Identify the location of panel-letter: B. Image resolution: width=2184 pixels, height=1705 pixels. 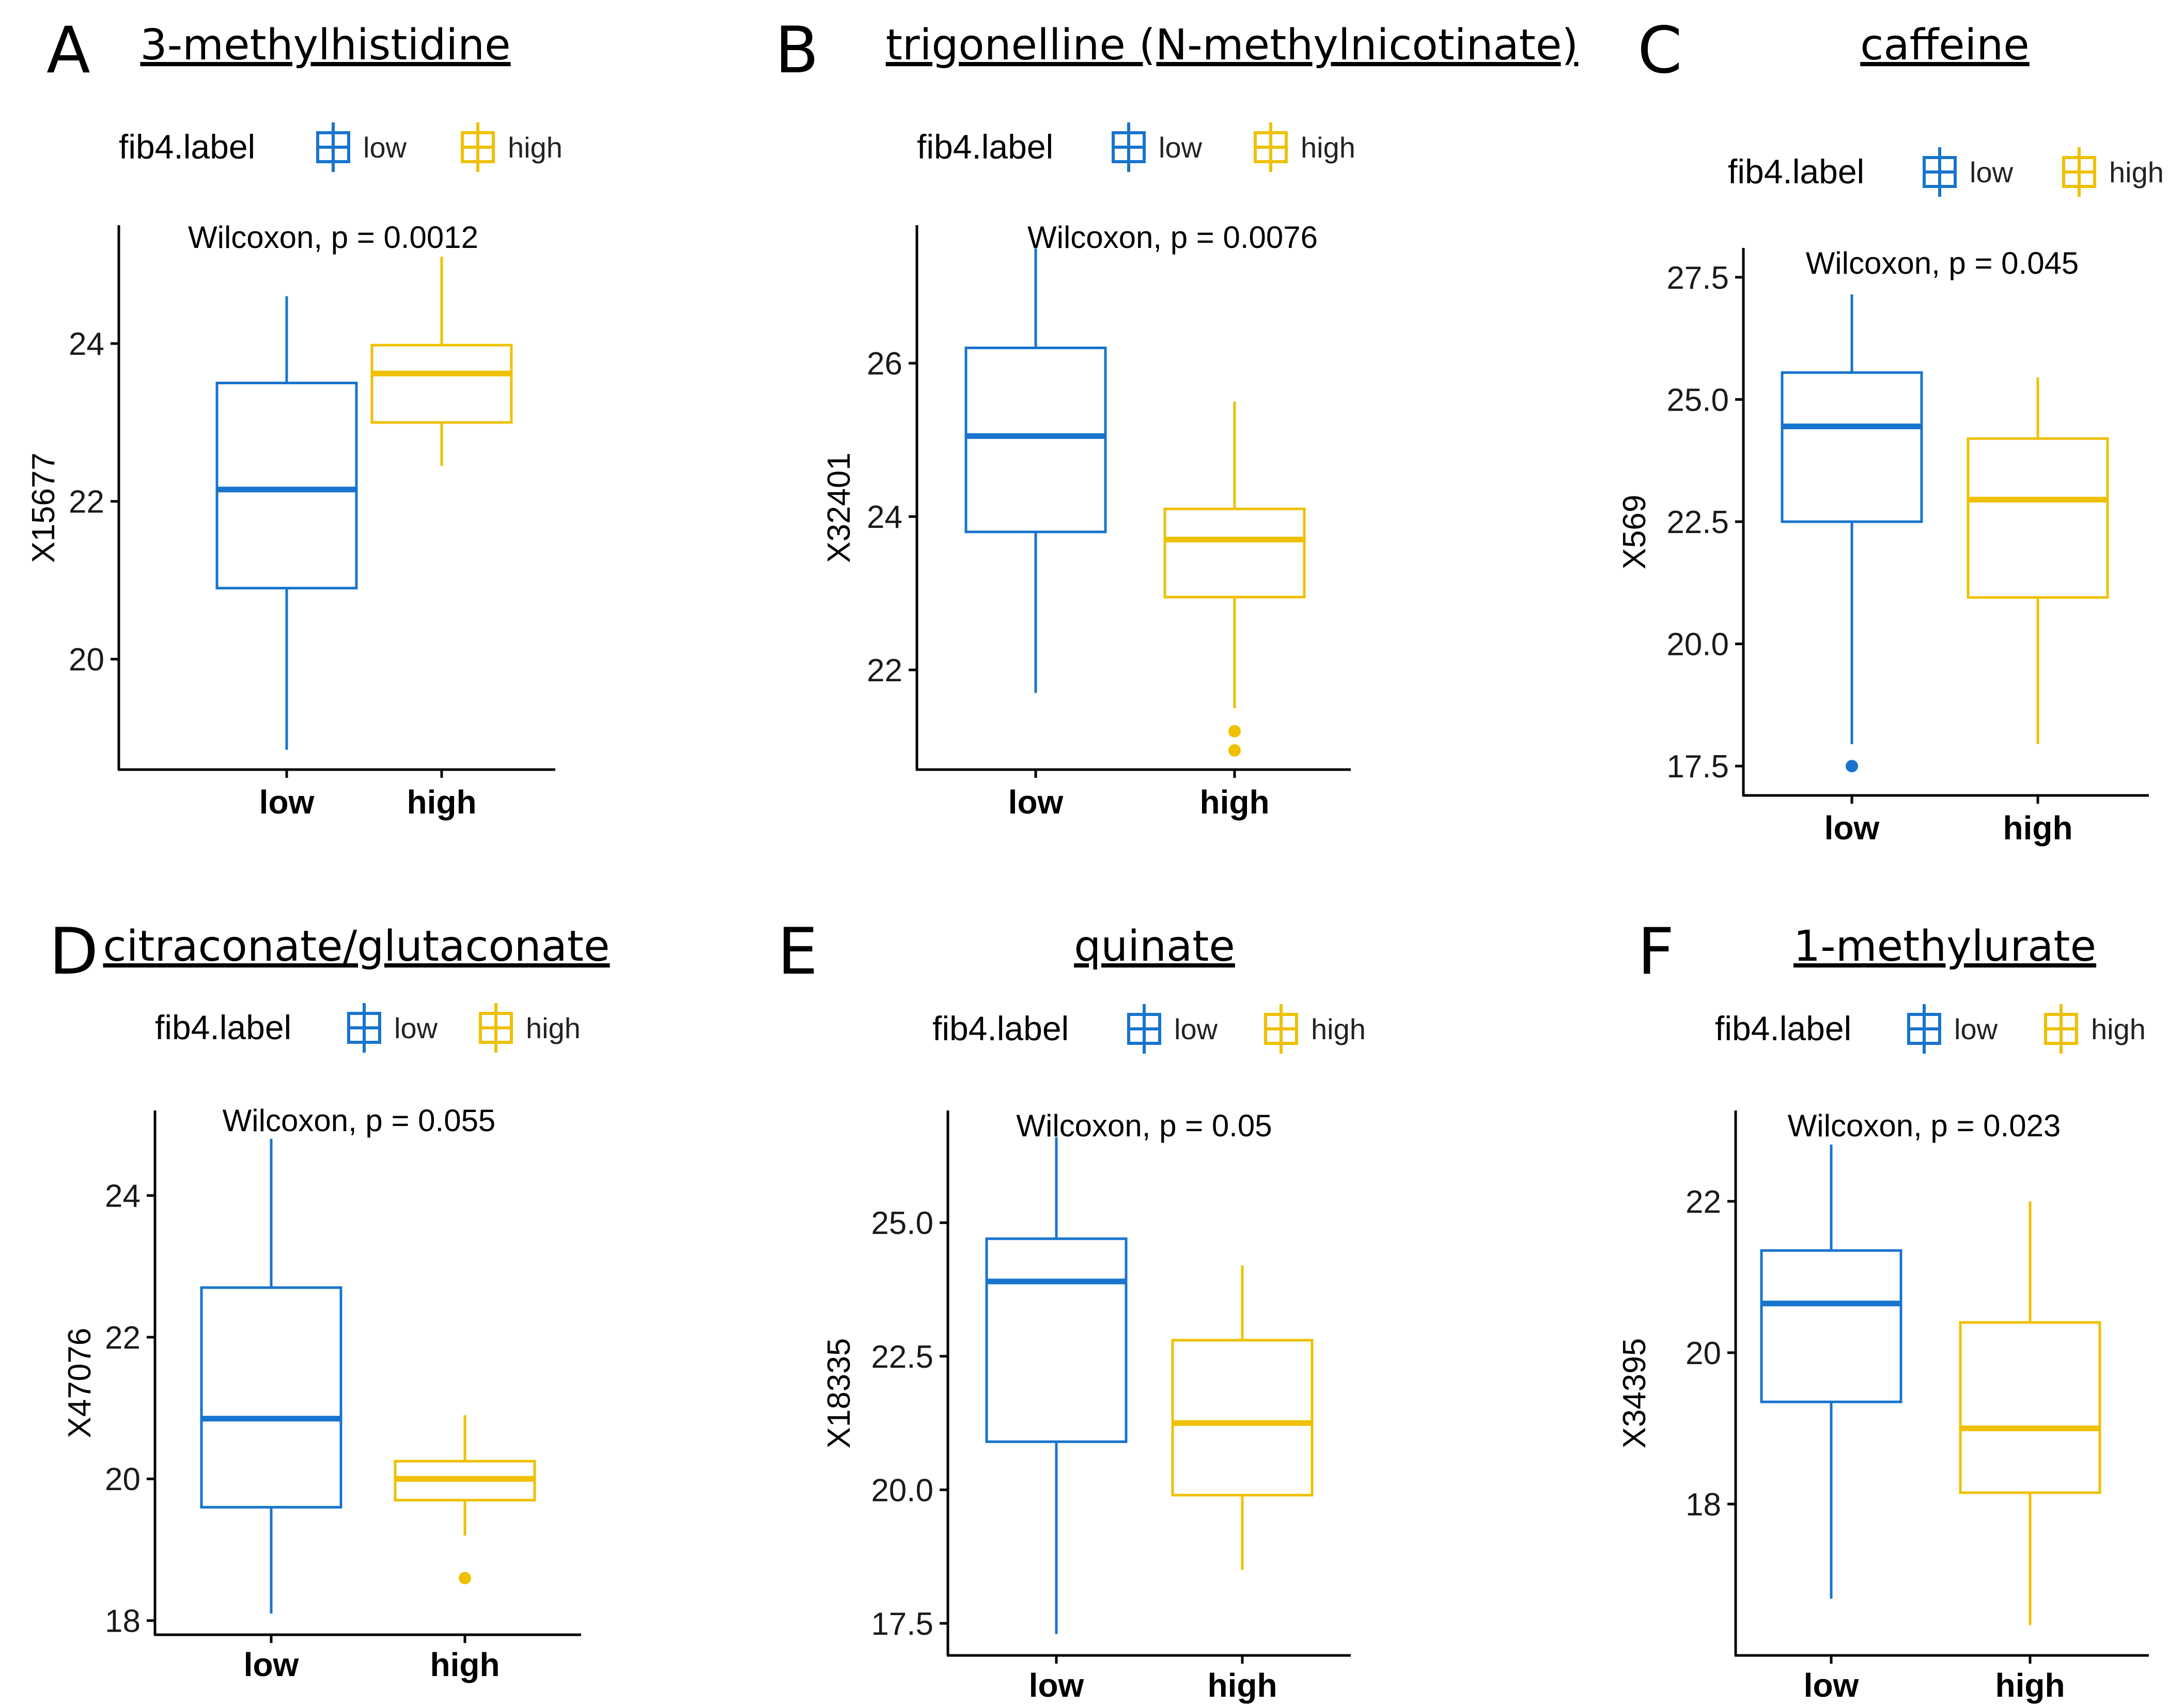
(797, 50).